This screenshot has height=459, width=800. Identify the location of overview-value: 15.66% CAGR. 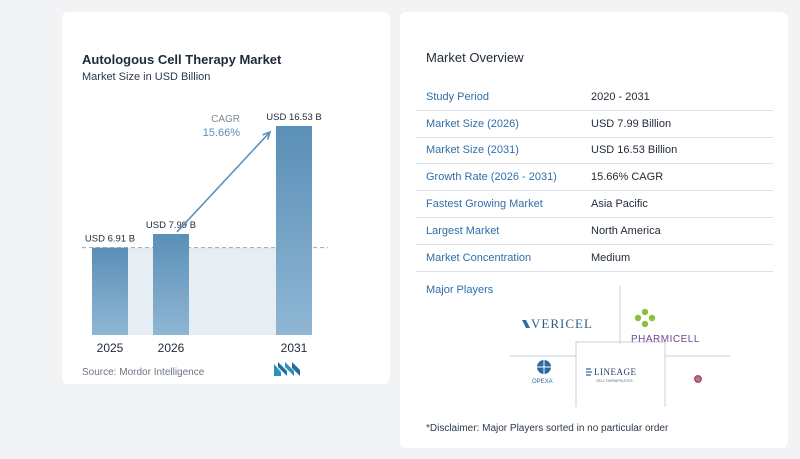
(627, 177).